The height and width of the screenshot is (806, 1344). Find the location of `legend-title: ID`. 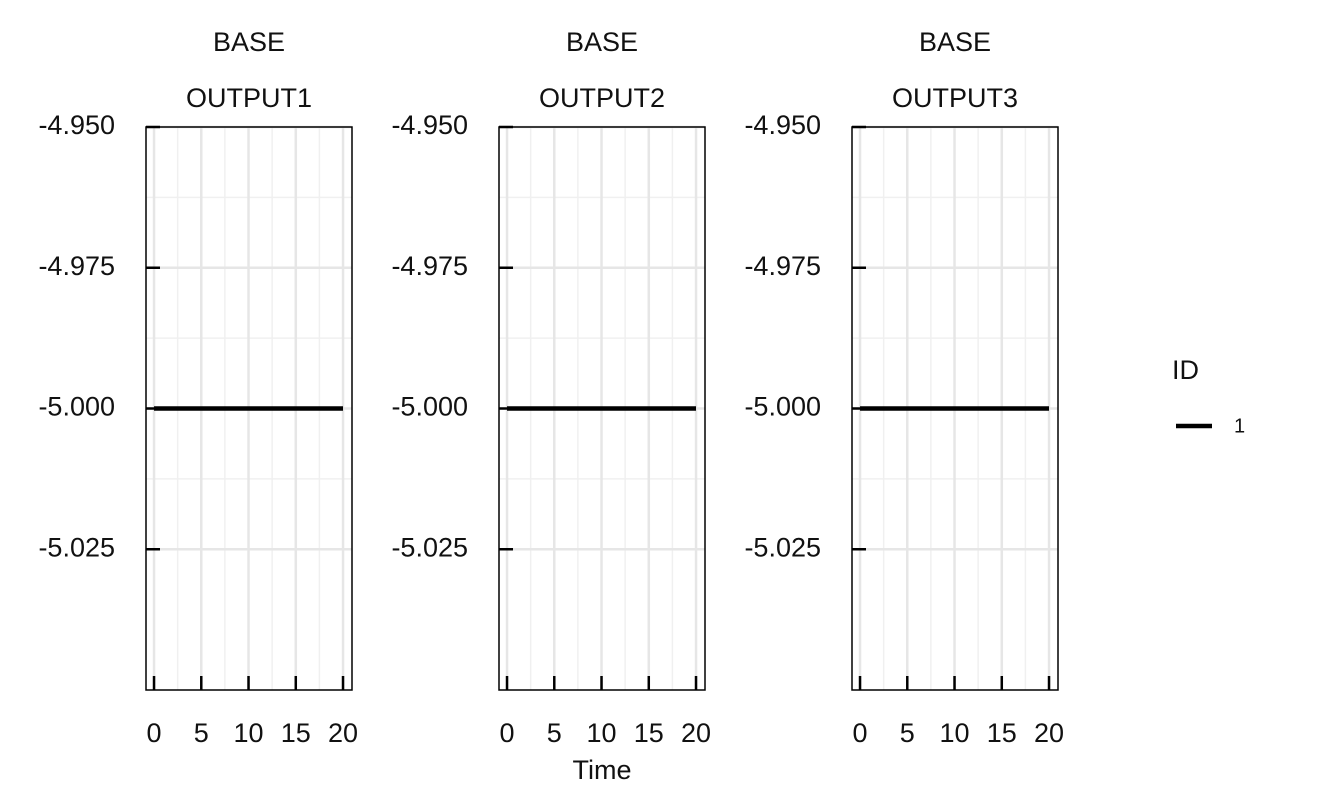

legend-title: ID is located at coordinates (1185, 370).